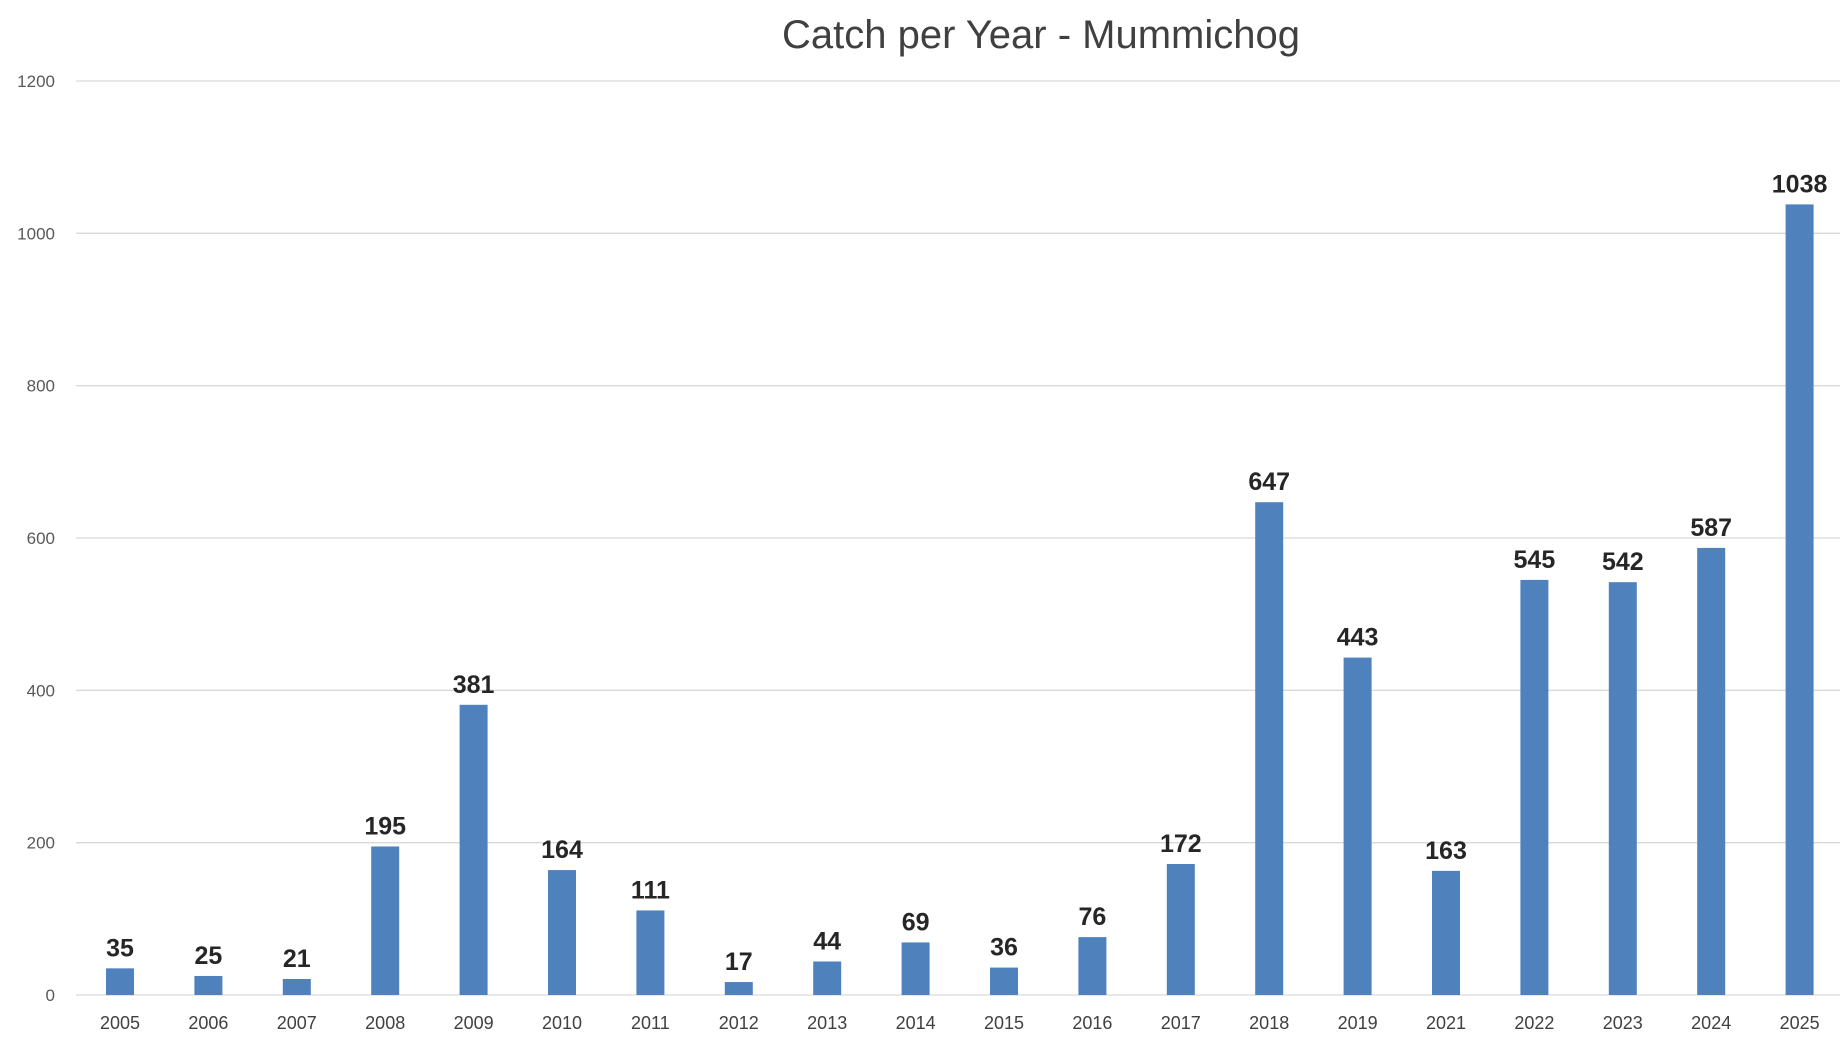 This screenshot has width=1840, height=1046. What do you see at coordinates (562, 932) in the screenshot?
I see `bar-2010` at bounding box center [562, 932].